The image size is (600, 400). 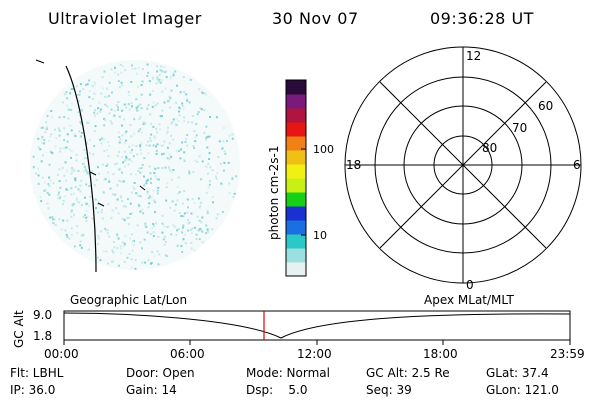 What do you see at coordinates (128, 300) in the screenshot?
I see `orbit-left-title: Geographic Lat/Lon` at bounding box center [128, 300].